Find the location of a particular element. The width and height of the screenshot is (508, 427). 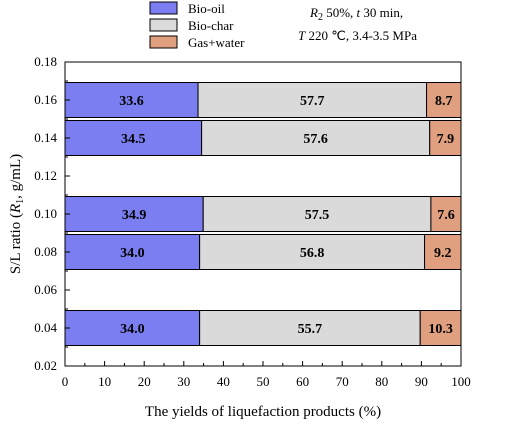

x-tick-label: 60 is located at coordinates (302, 381).